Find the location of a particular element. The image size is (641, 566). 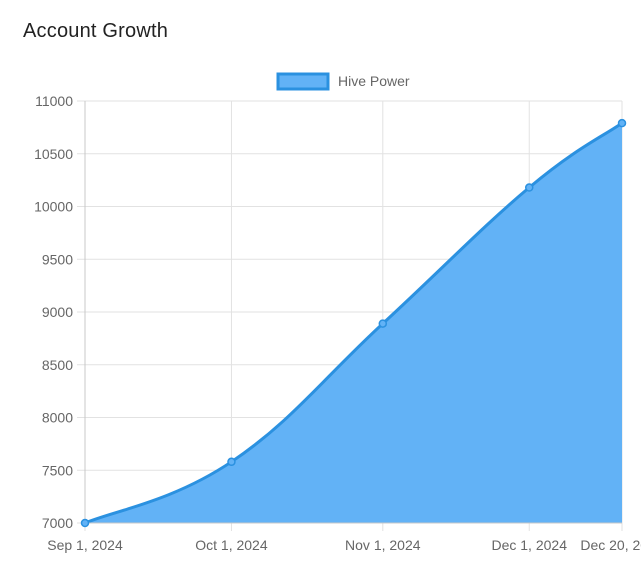

y-axis-tick-labels: 7000 7500 8000 8500 9000 9500 10000 10500 11000 is located at coordinates (53, 312).